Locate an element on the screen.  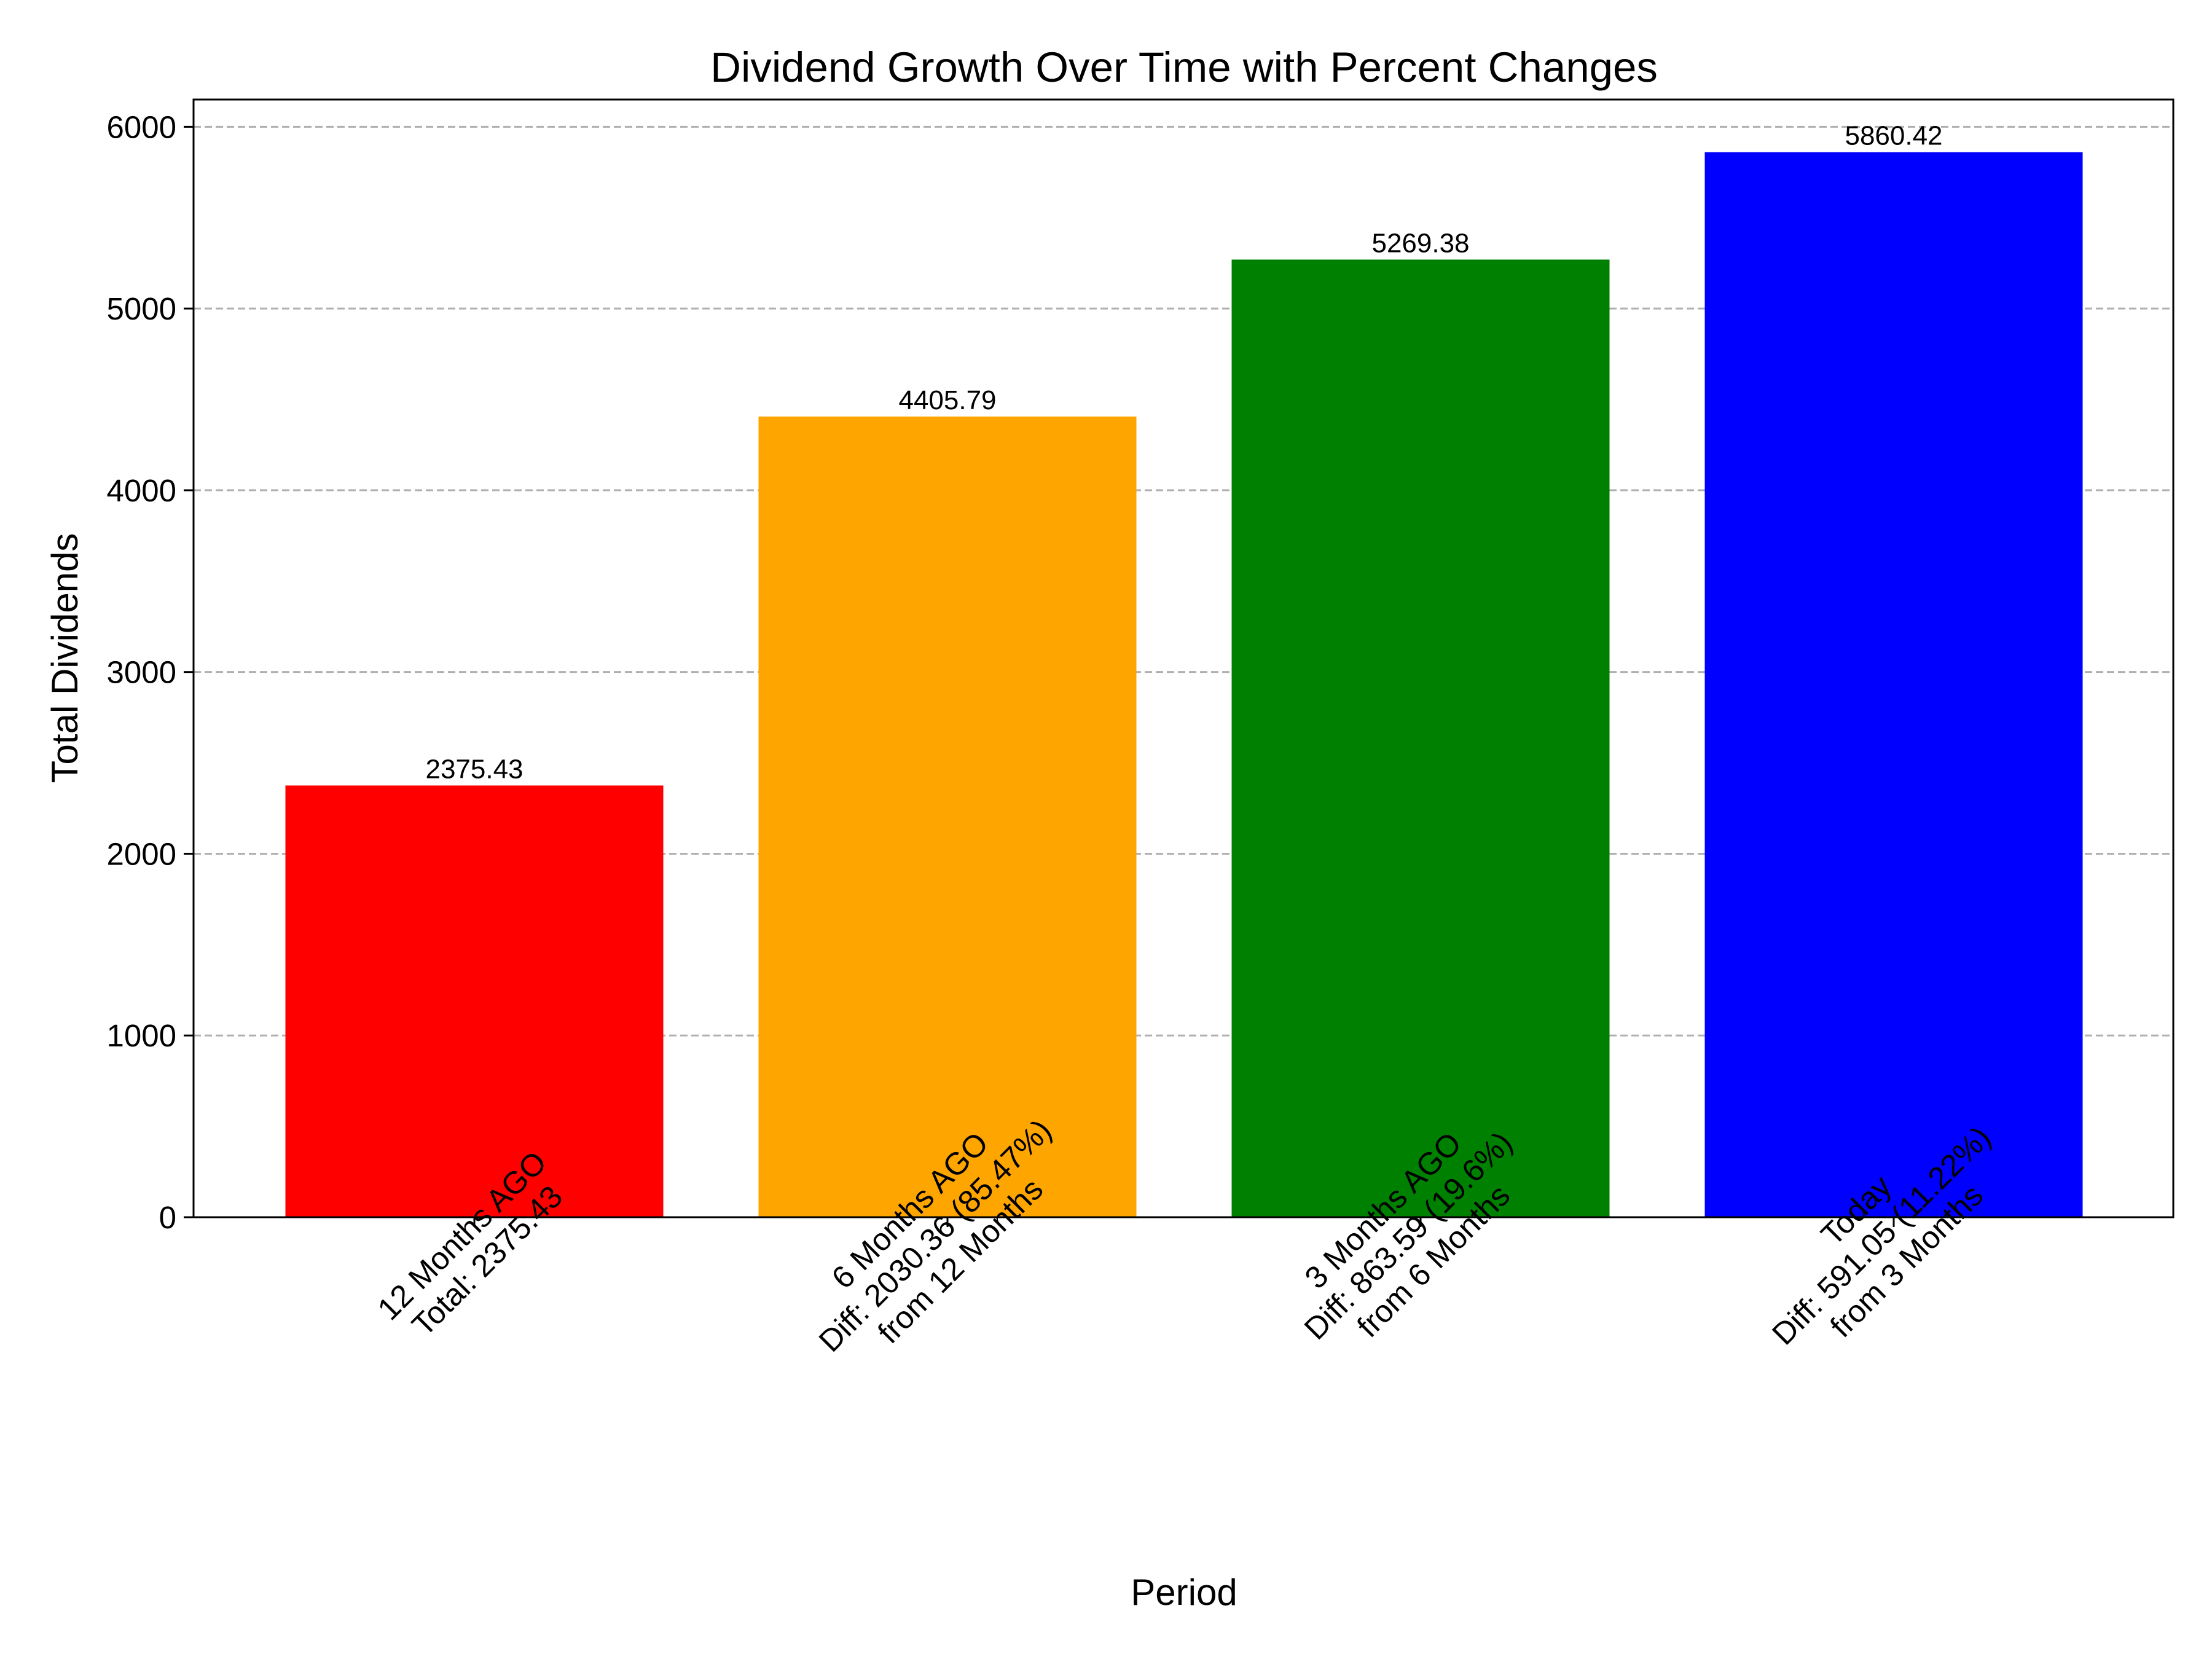
y-tick-label: 5000 is located at coordinates (141, 308).